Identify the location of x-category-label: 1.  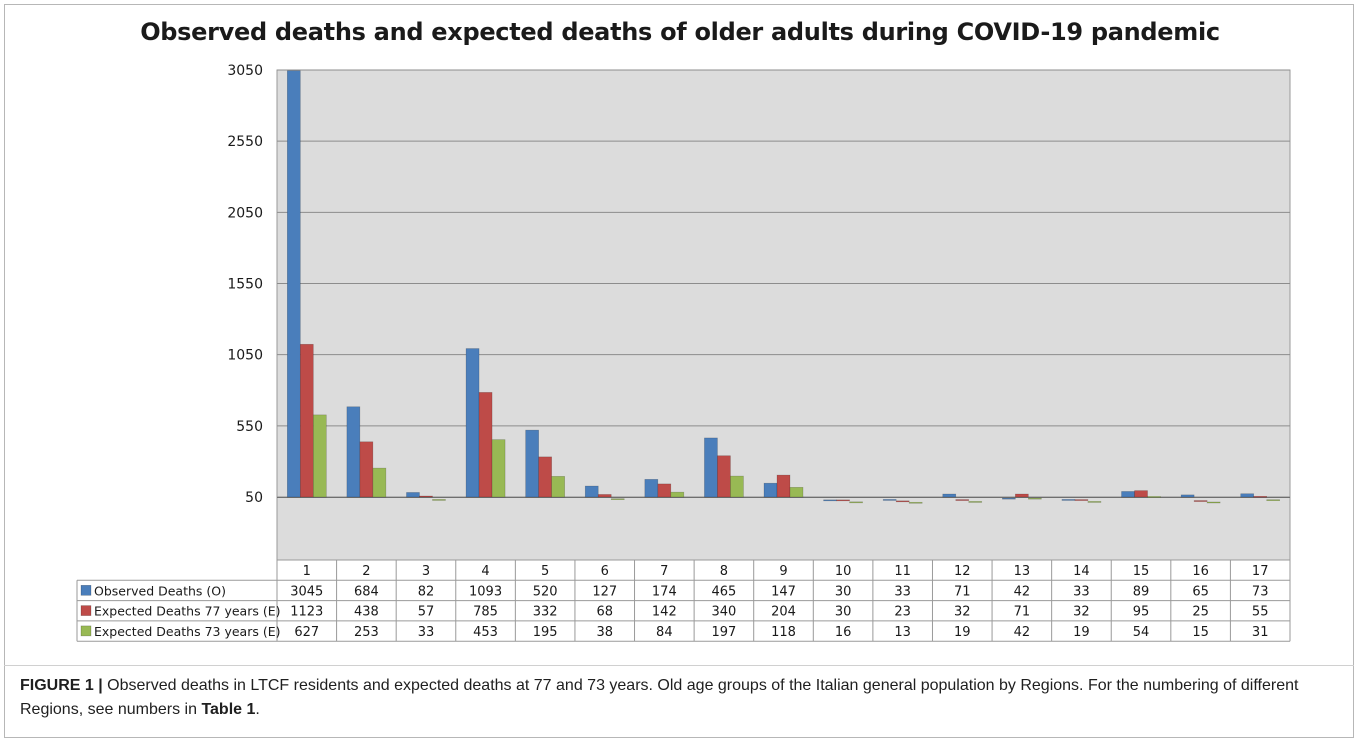
(307, 571).